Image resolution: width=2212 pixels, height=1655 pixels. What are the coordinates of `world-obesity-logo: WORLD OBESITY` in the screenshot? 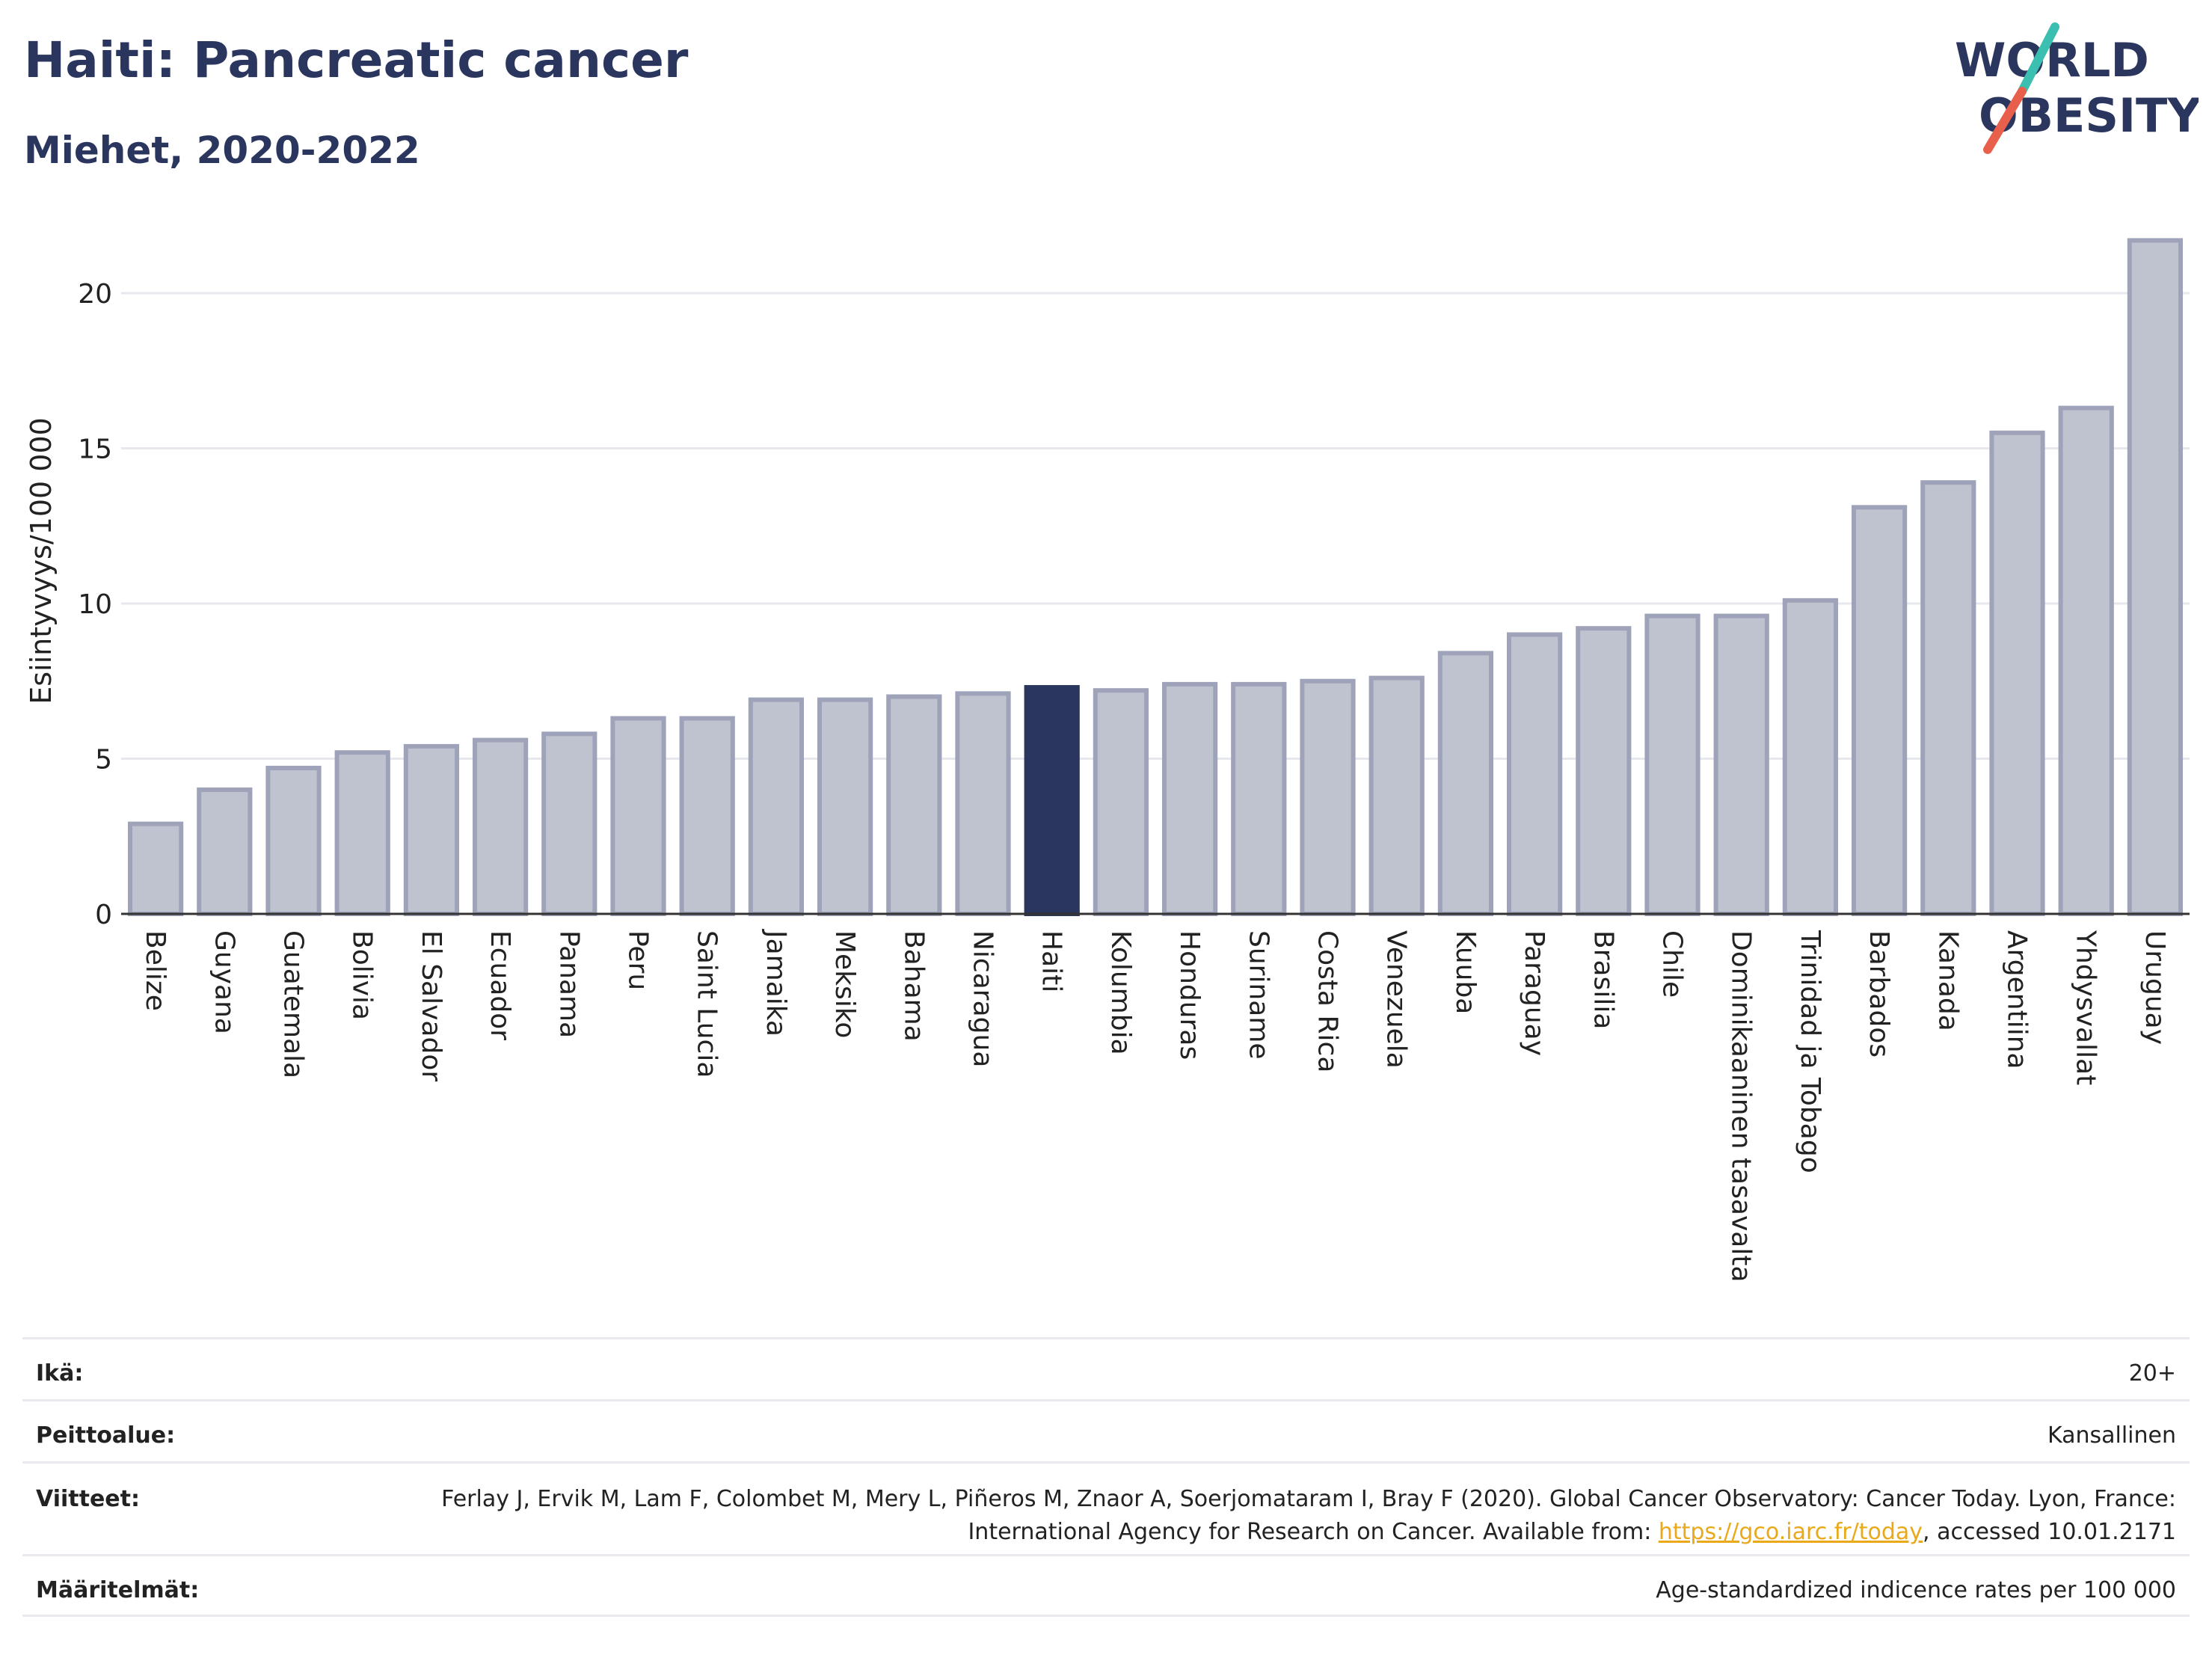 It's located at (2077, 88).